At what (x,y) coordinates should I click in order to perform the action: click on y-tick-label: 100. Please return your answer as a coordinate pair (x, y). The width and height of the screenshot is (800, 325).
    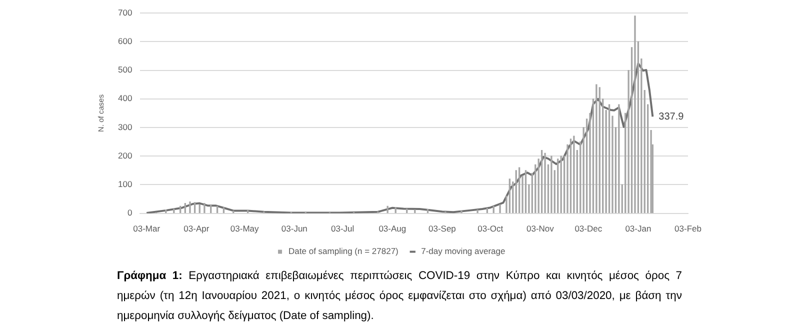
    Looking at the image, I should click on (125, 184).